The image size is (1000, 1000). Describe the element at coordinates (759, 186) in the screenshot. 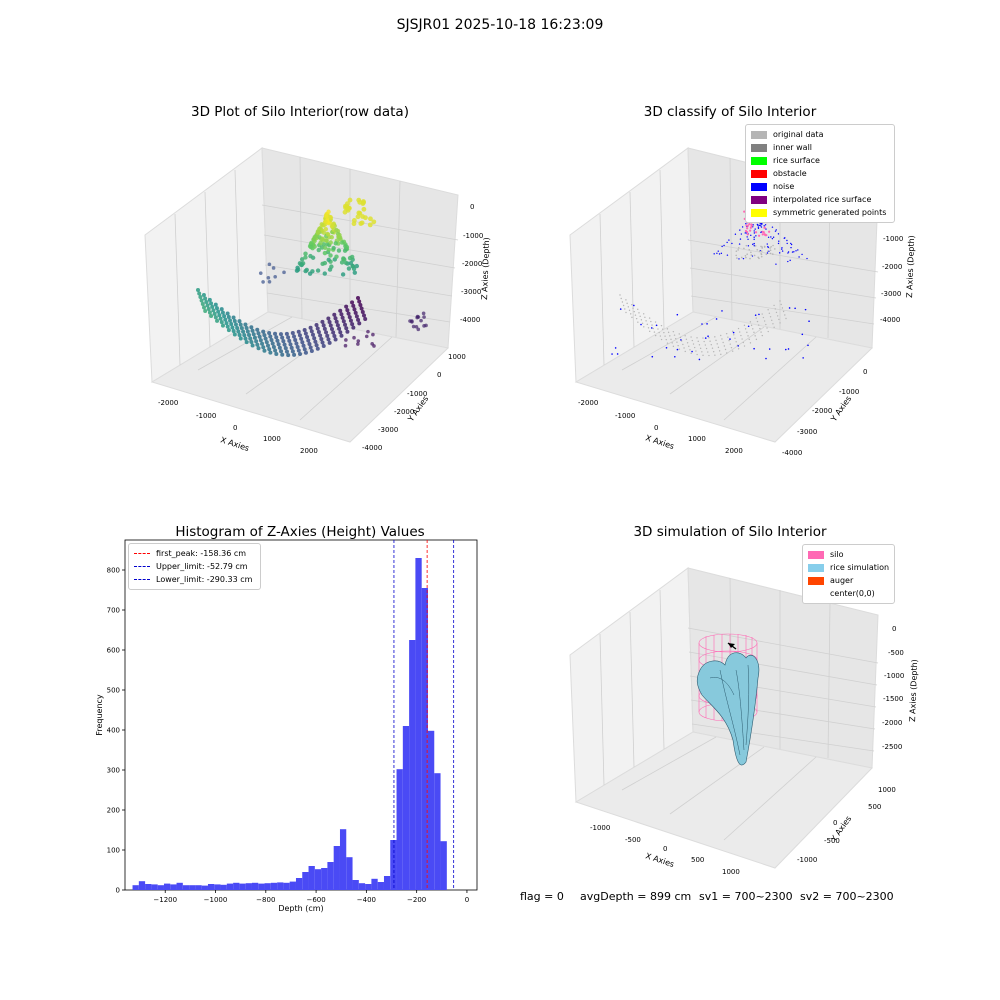

I see `legend-swatch` at that location.